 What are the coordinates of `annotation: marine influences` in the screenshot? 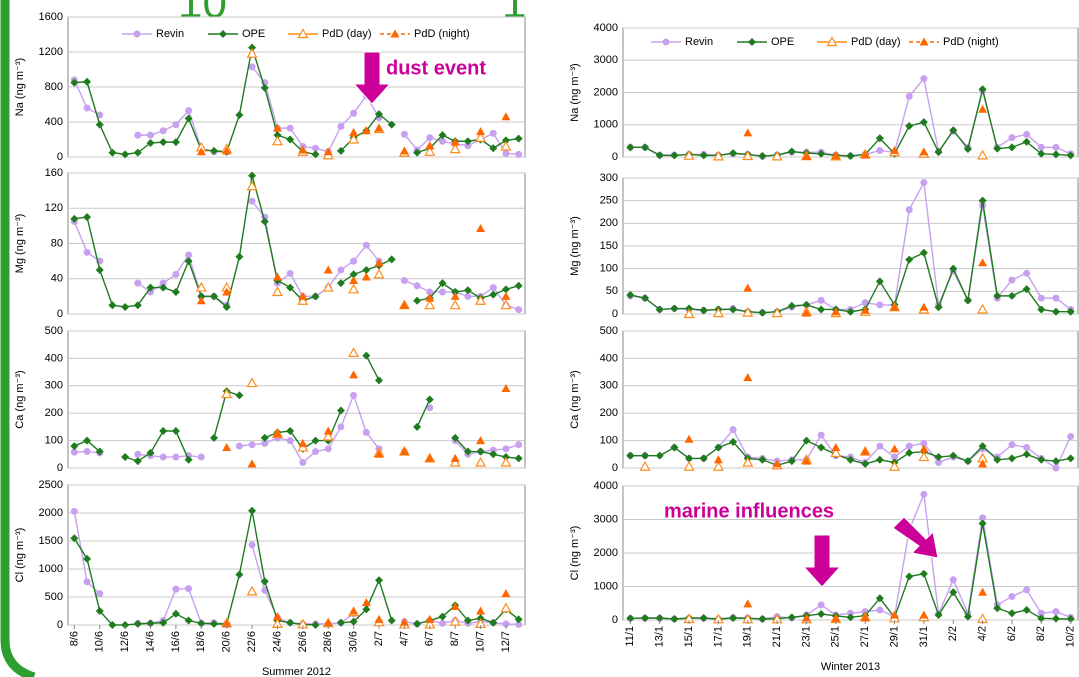 It's located at (749, 511).